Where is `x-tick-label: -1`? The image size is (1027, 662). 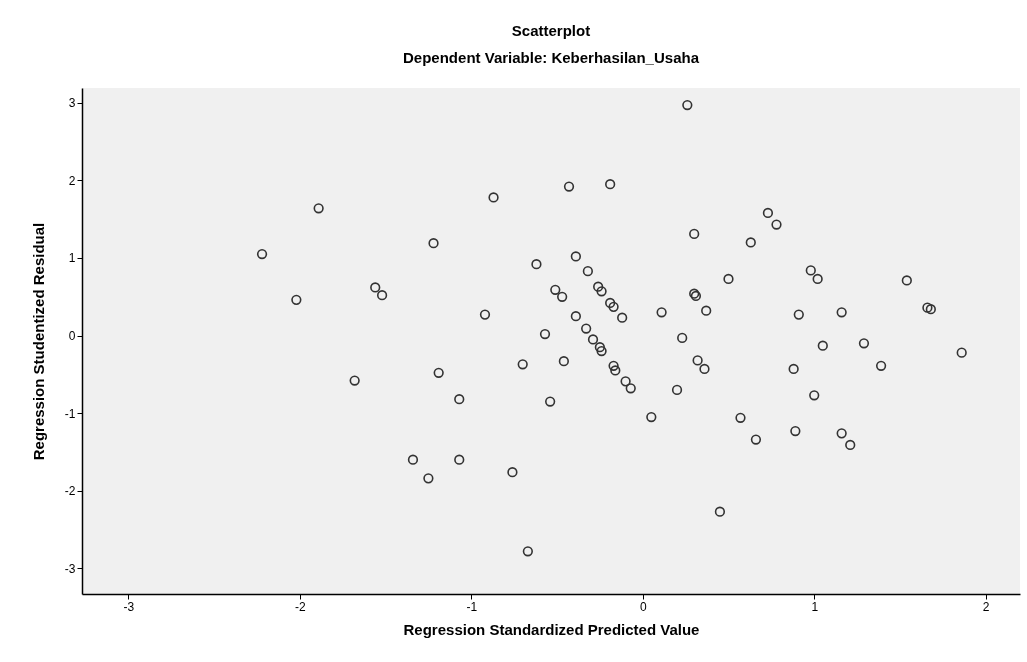
x-tick-label: -1 is located at coordinates (472, 606).